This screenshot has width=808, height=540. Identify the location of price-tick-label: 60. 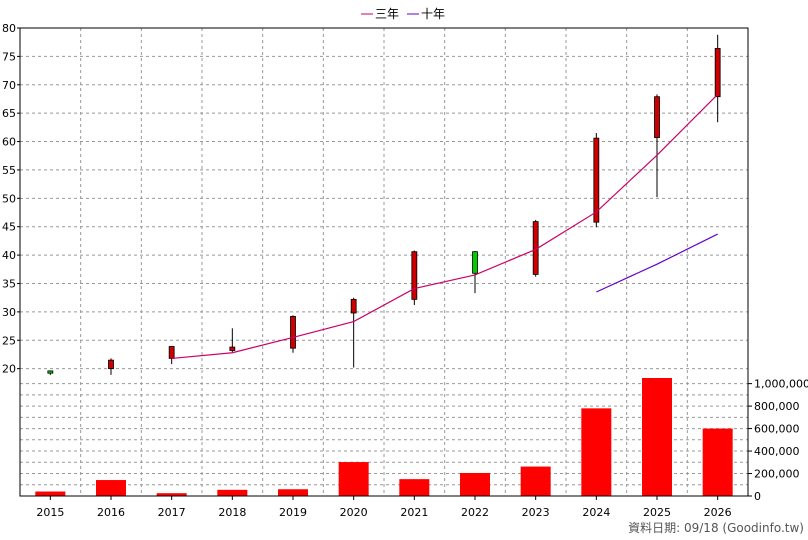
(9, 142).